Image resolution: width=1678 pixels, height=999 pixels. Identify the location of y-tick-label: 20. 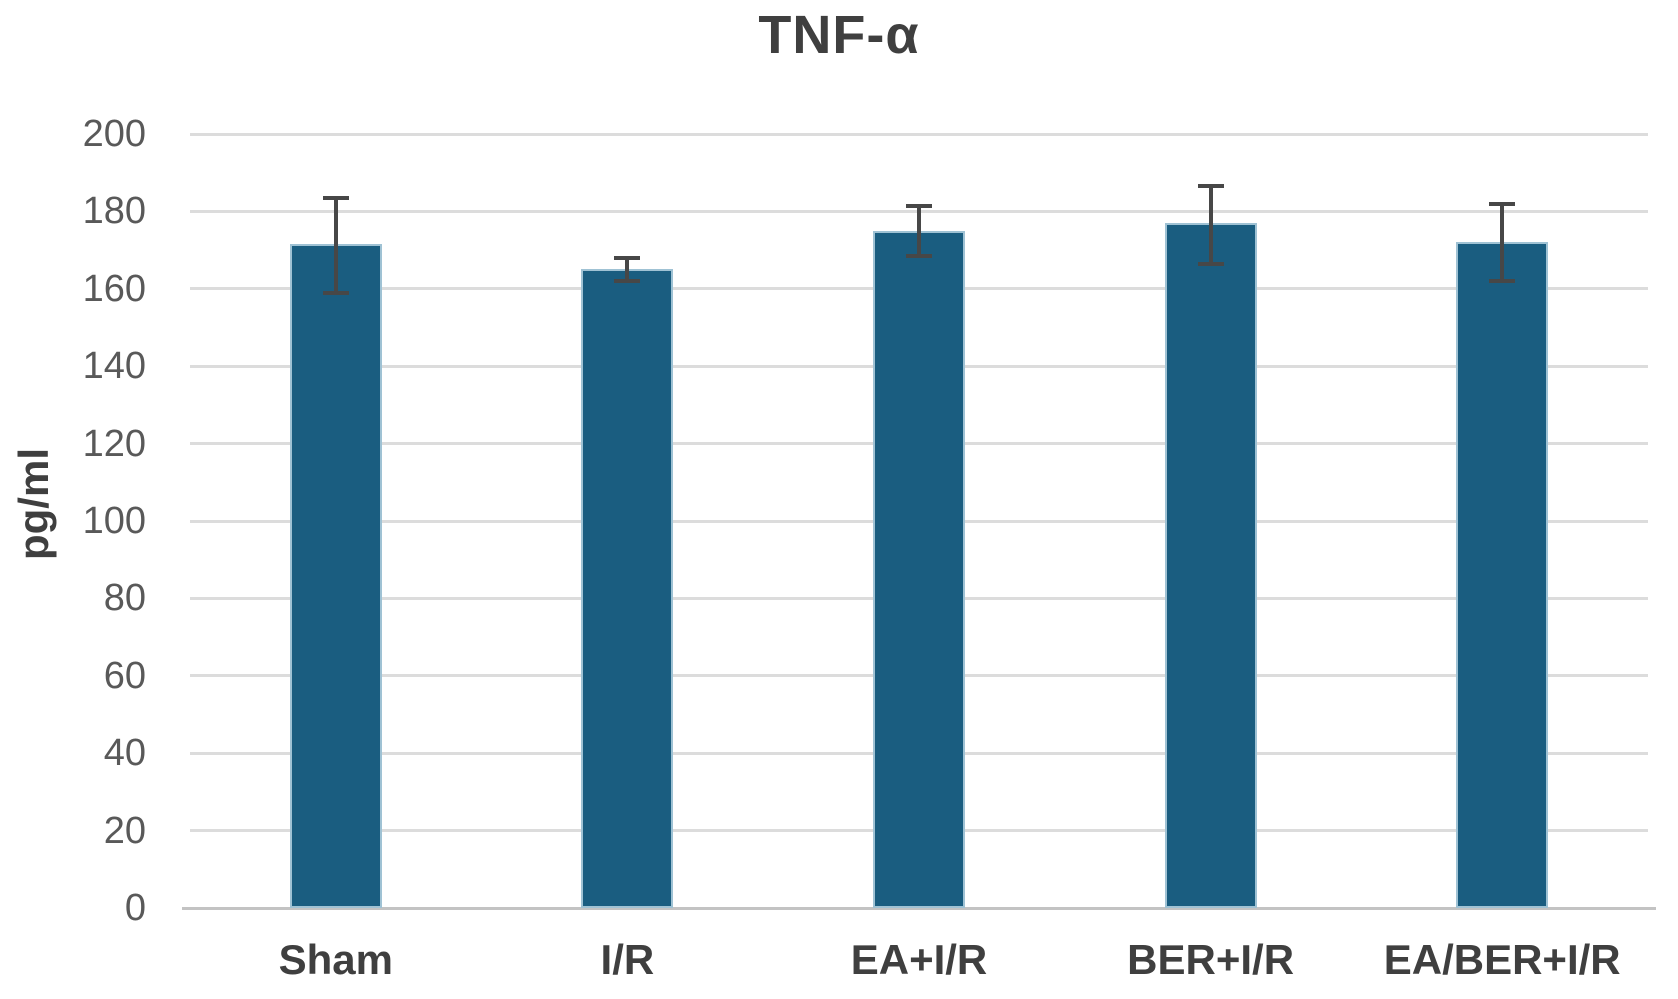
(124, 830).